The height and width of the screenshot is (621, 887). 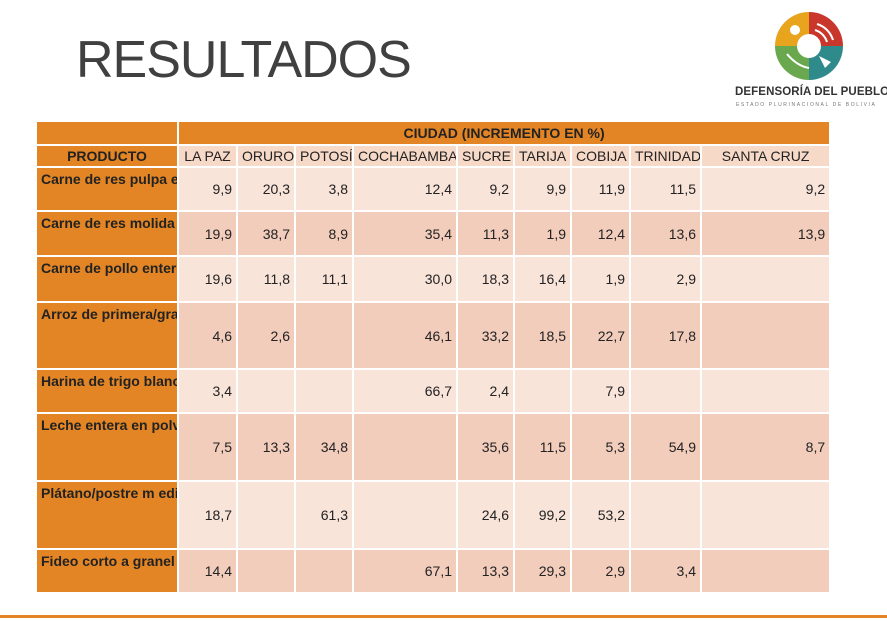 I want to click on city-column-header: SUCRE, so click(x=485, y=156).